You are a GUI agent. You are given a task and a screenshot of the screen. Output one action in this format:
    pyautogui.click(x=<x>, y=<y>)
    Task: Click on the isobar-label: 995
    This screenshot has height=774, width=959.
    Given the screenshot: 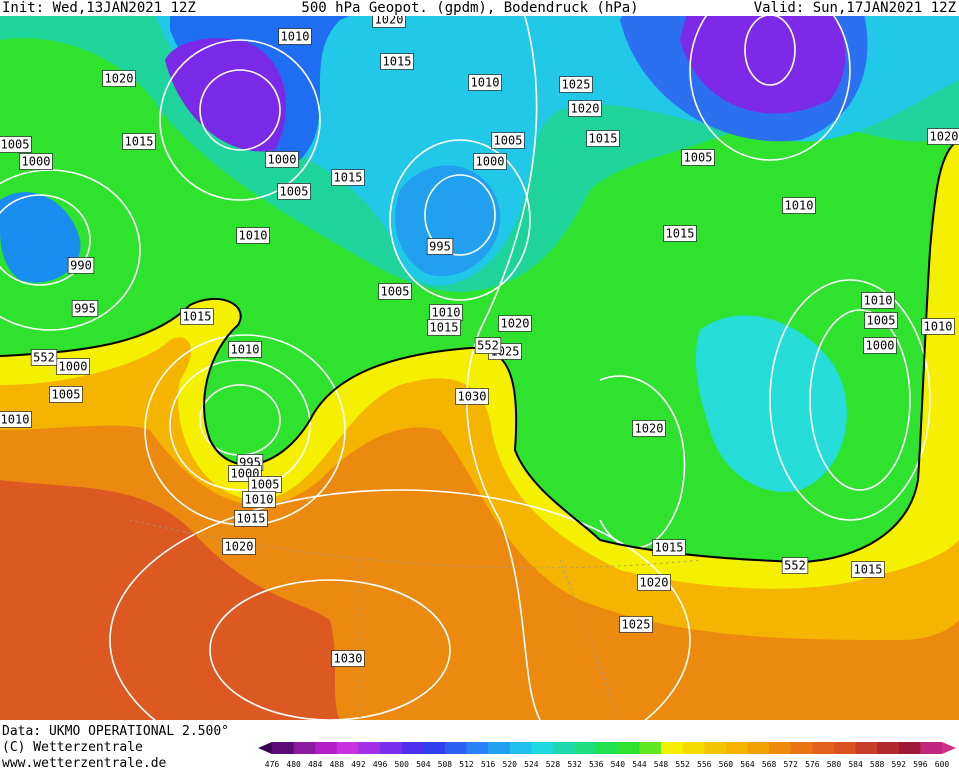 What is the action you would take?
    pyautogui.click(x=85, y=308)
    